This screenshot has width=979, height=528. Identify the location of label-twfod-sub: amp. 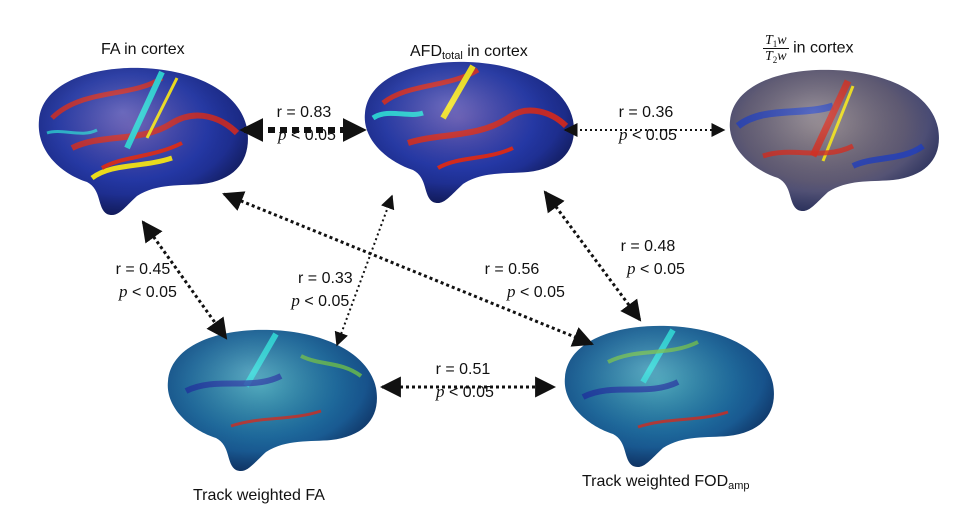
(739, 486).